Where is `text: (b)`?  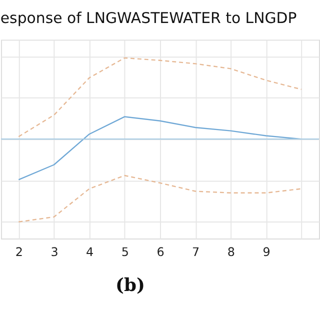 text: (b) is located at coordinates (130, 285).